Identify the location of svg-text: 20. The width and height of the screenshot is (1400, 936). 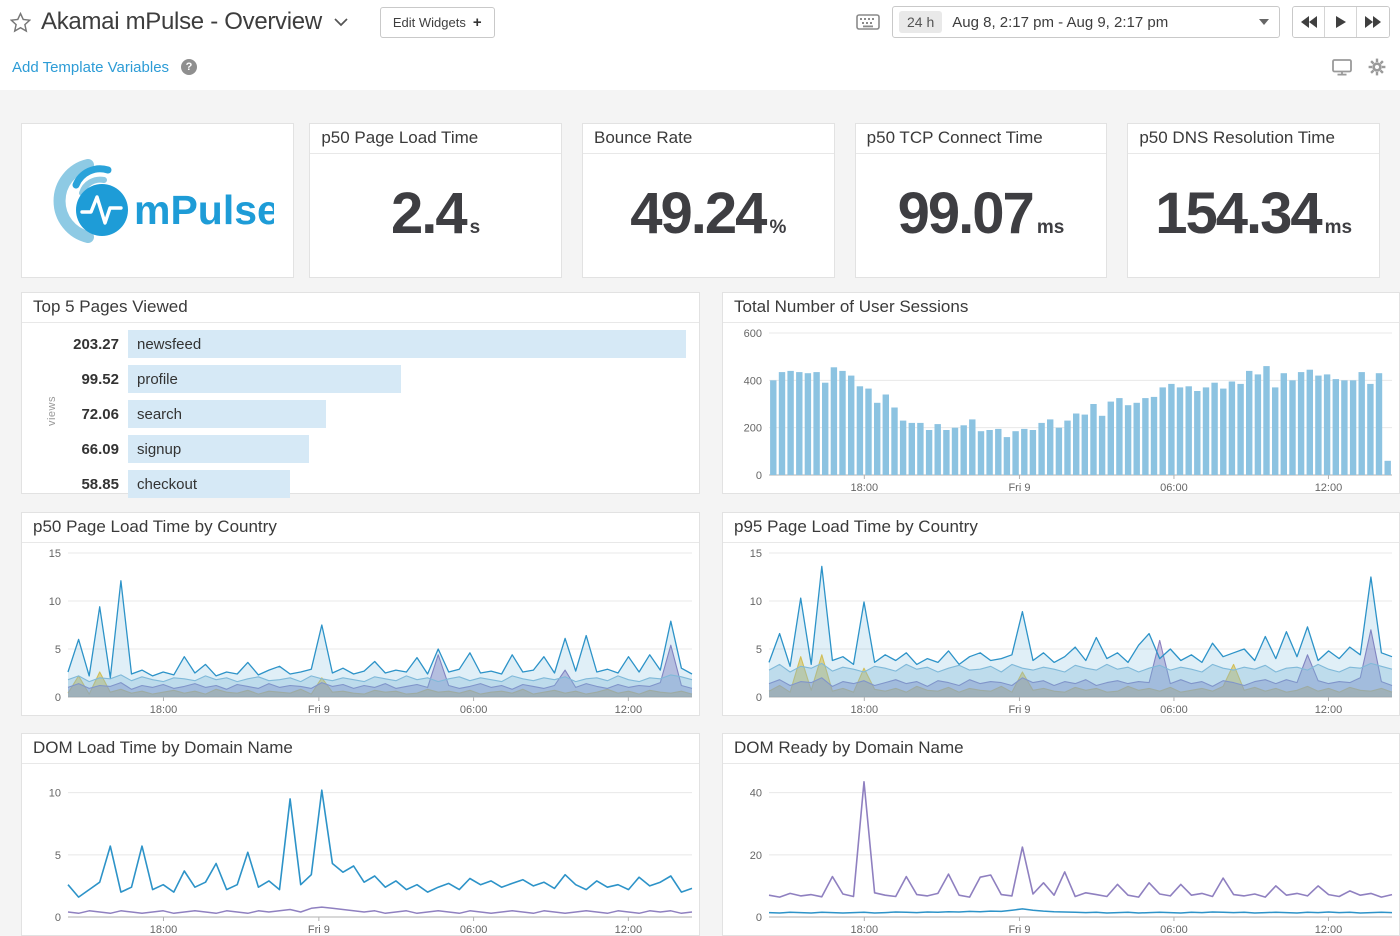
(756, 856).